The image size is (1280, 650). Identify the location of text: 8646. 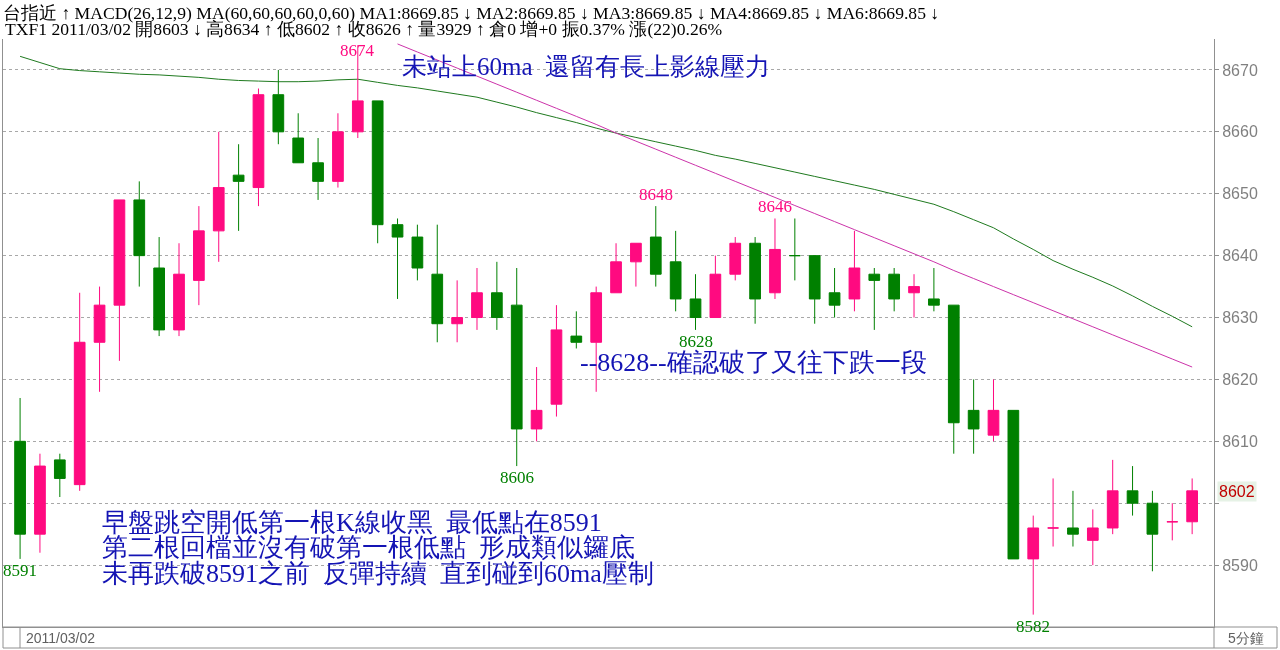
(775, 206).